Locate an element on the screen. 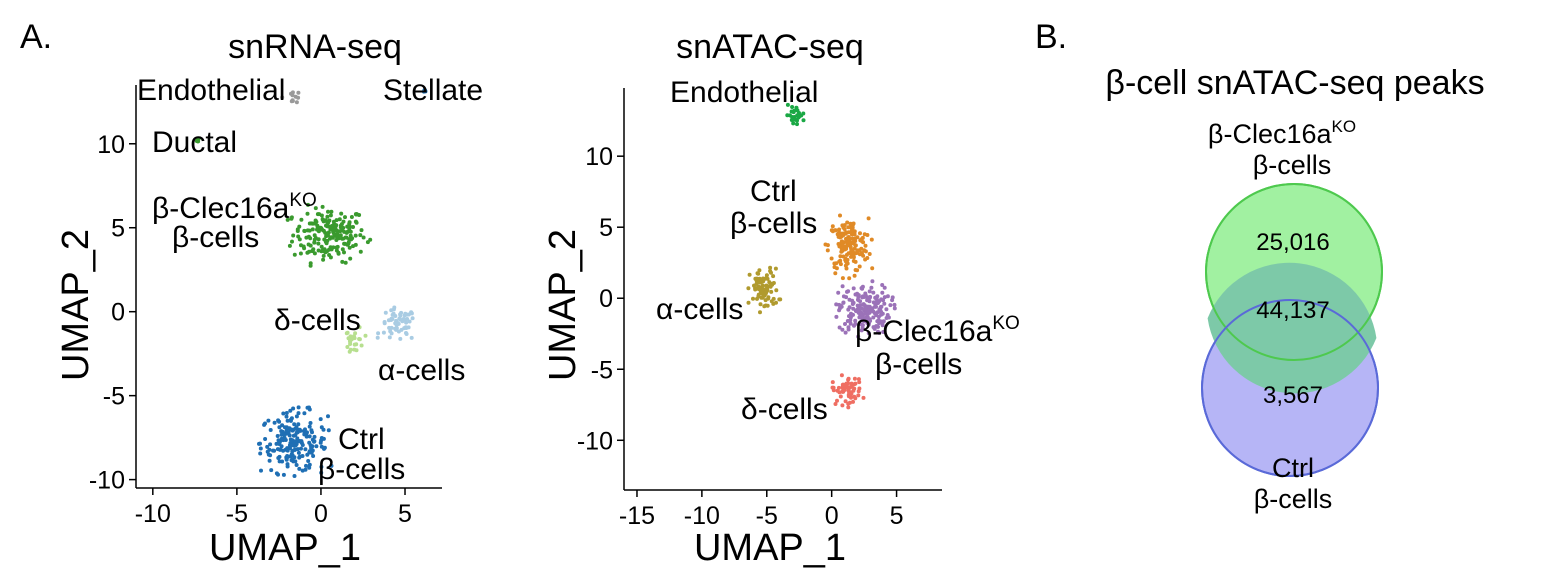 This screenshot has height=586, width=1551. x-tick-label: -10 is located at coordinates (702, 516).